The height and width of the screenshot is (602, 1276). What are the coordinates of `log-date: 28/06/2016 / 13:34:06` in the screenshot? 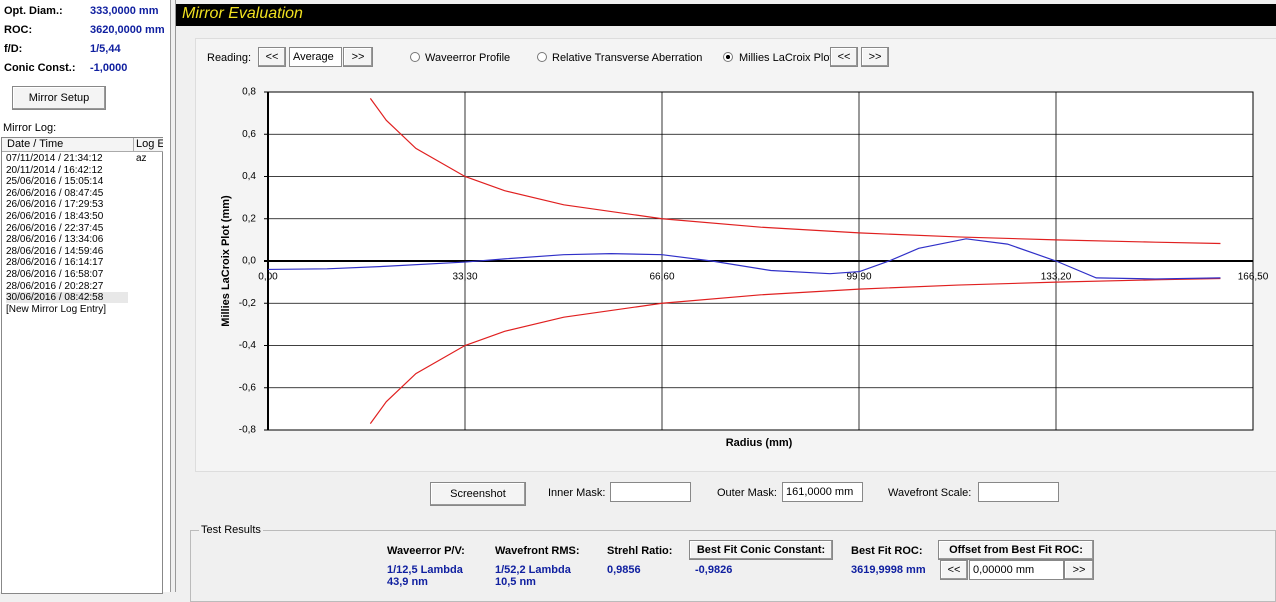 It's located at (55, 240).